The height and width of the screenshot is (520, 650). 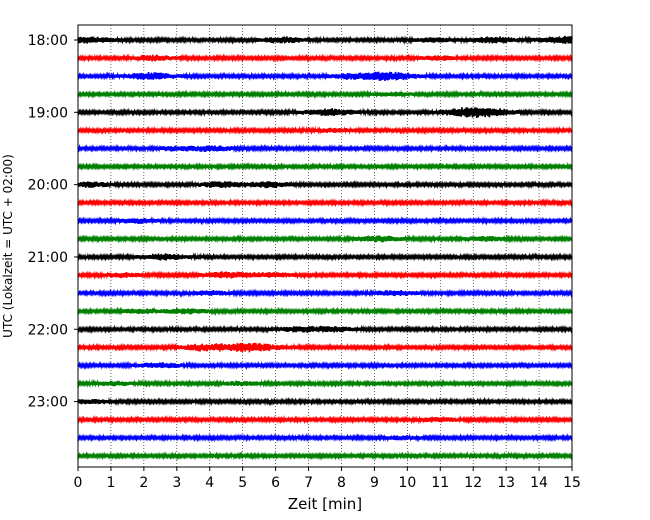 What do you see at coordinates (48, 113) in the screenshot?
I see `y-tick-label: 19:00` at bounding box center [48, 113].